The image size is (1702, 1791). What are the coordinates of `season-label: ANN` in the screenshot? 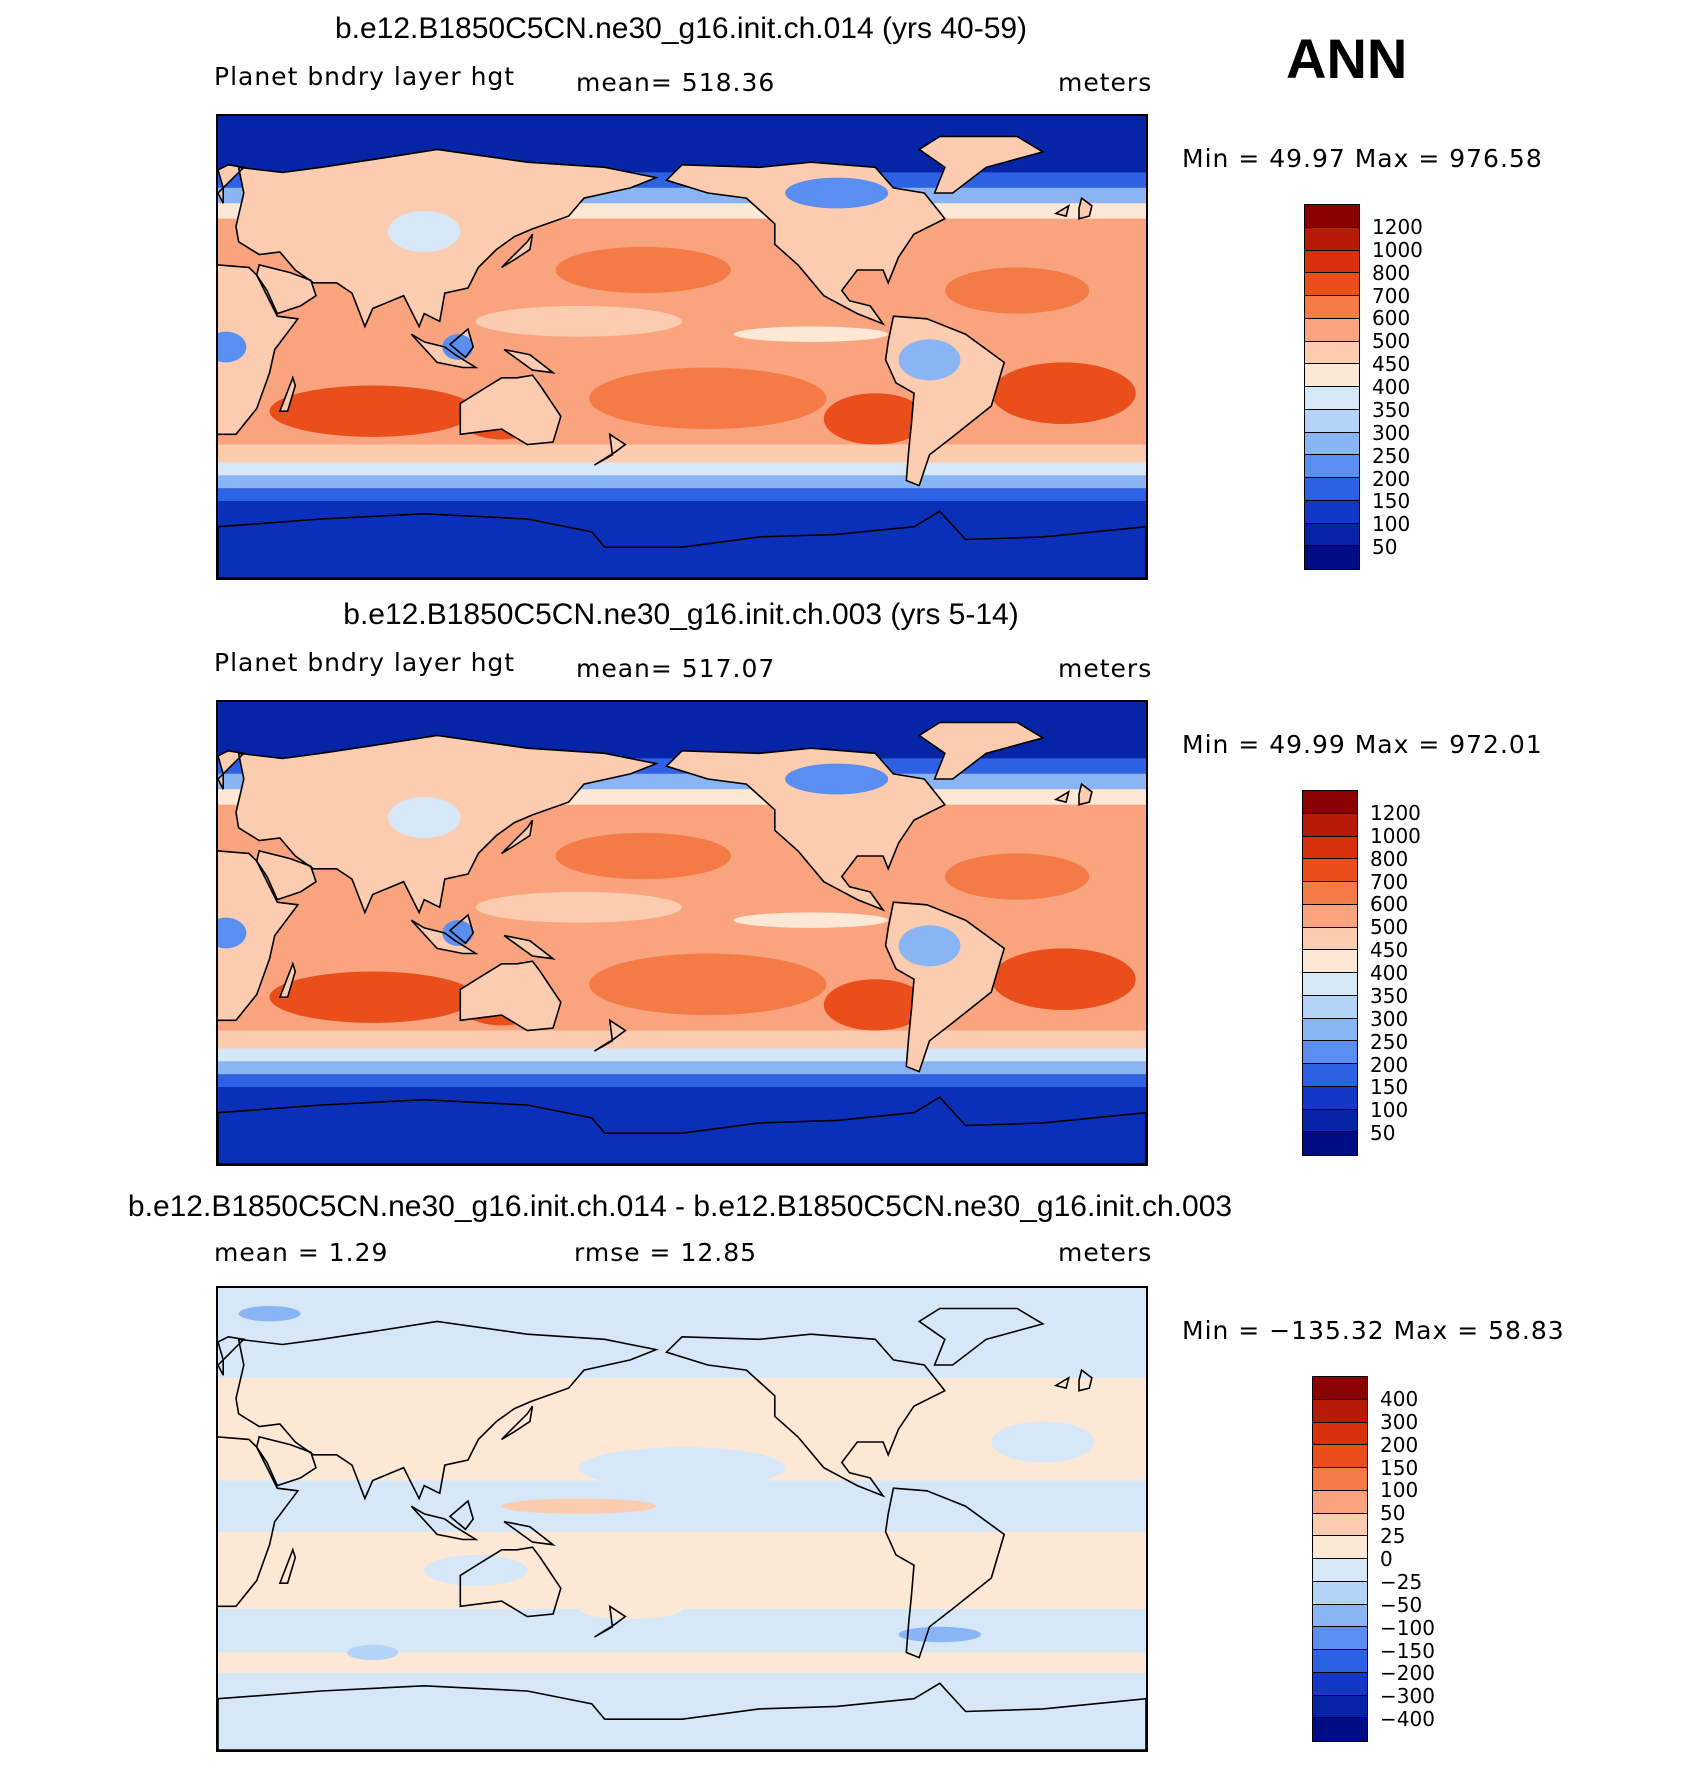 It's located at (1347, 58).